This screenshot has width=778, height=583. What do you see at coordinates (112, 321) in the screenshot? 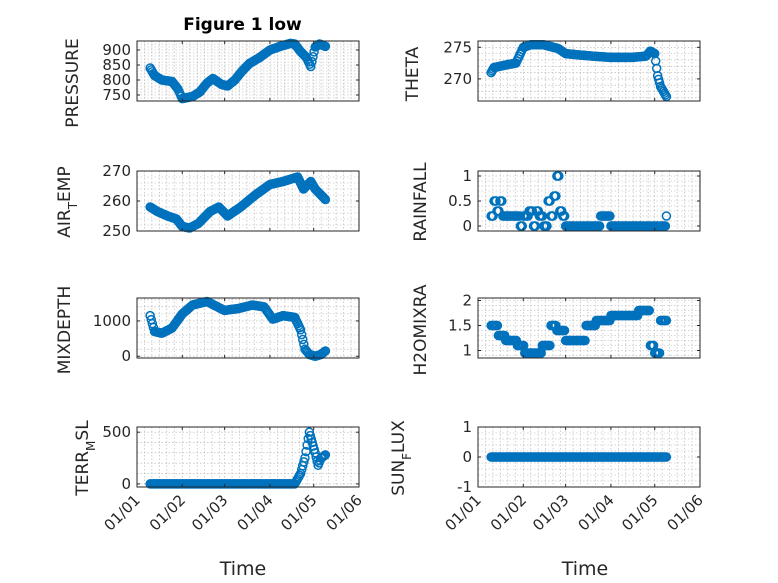
I see `y-tick-label: 1000` at bounding box center [112, 321].